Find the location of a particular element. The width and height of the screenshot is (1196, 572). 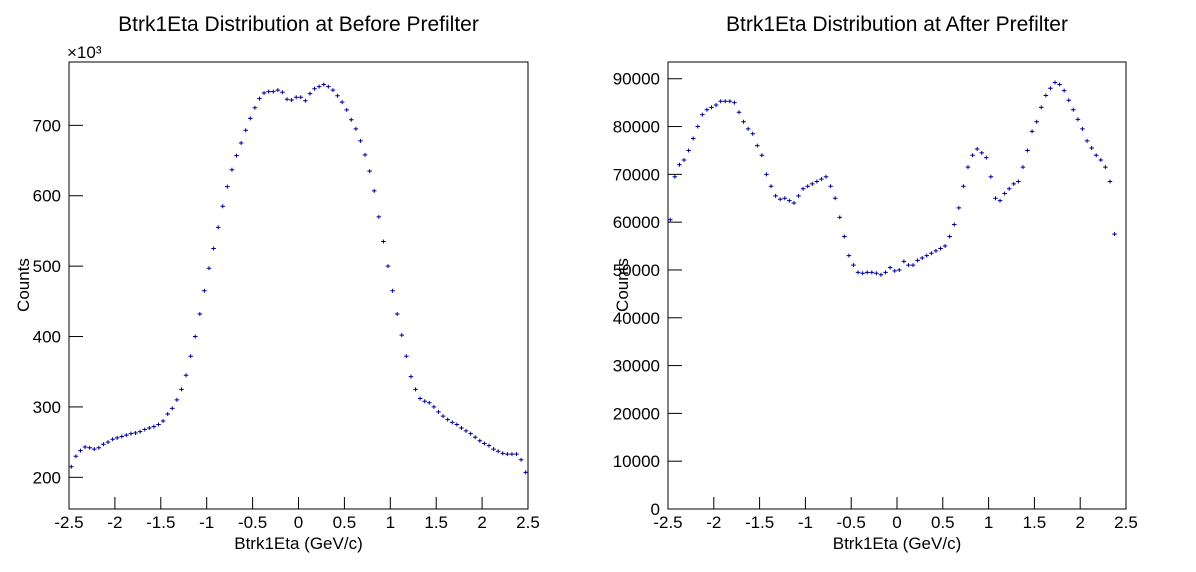

x-tick-label: -2.5 is located at coordinates (667, 522).